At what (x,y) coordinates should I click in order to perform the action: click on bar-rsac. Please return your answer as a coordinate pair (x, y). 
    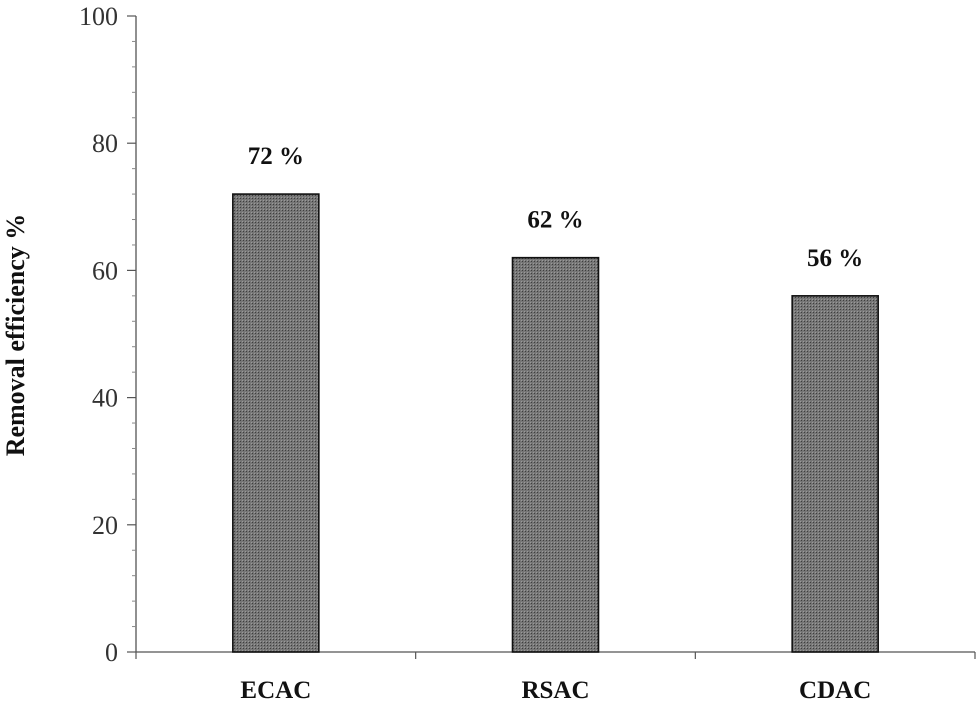
    Looking at the image, I should click on (555, 454).